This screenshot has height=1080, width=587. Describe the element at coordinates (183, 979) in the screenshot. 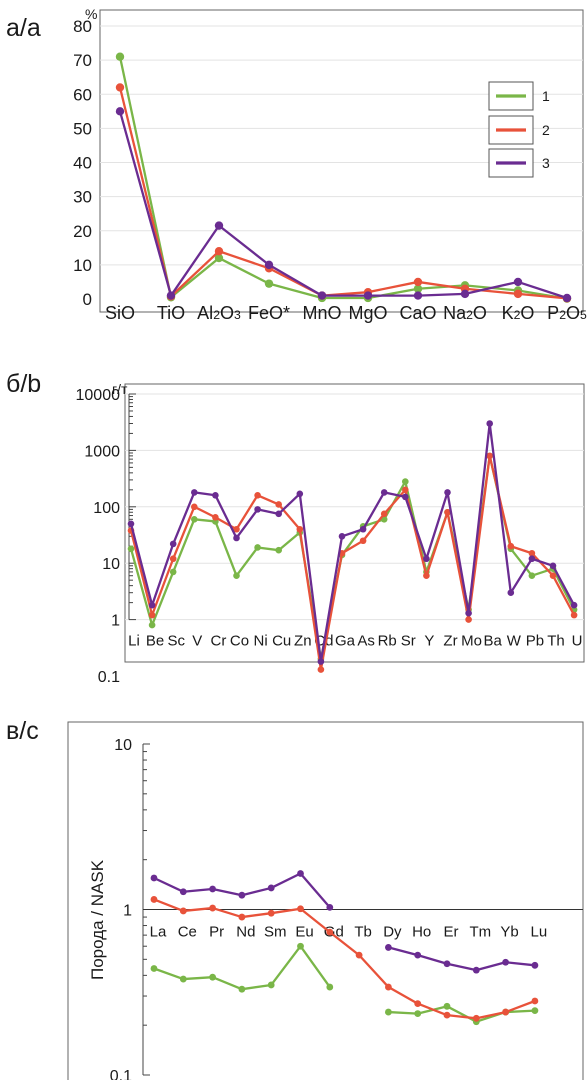

I see `chart-c-point-s1-ce` at that location.